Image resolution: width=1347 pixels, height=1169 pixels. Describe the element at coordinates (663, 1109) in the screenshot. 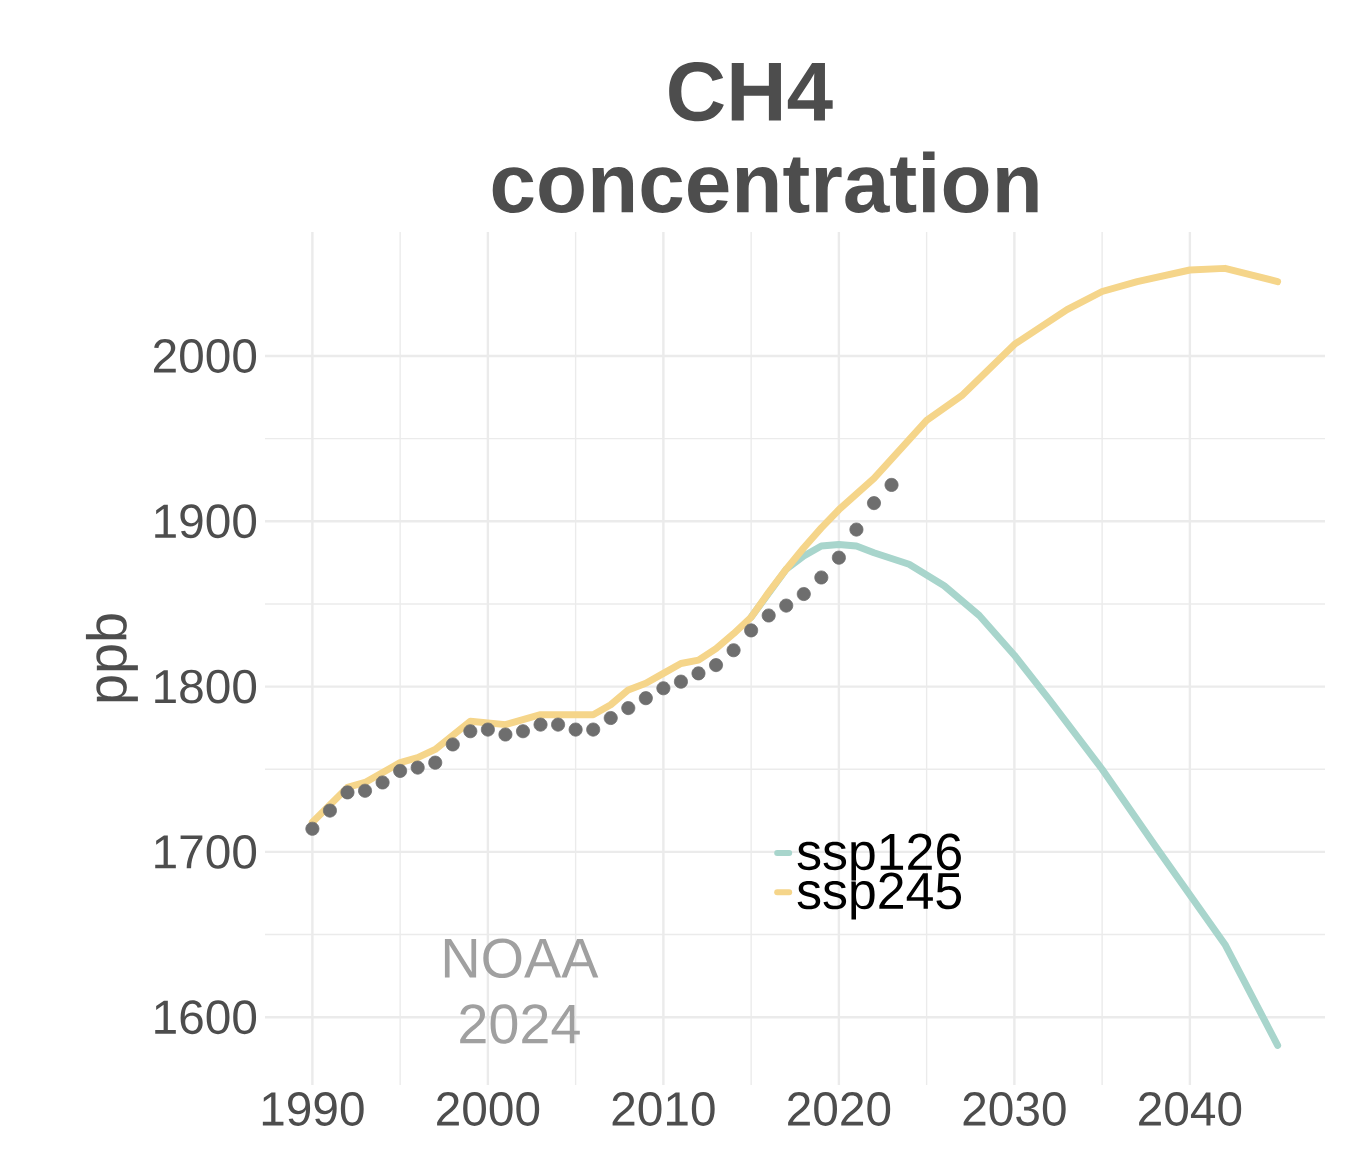

I see `x-tick-label: 2010` at that location.